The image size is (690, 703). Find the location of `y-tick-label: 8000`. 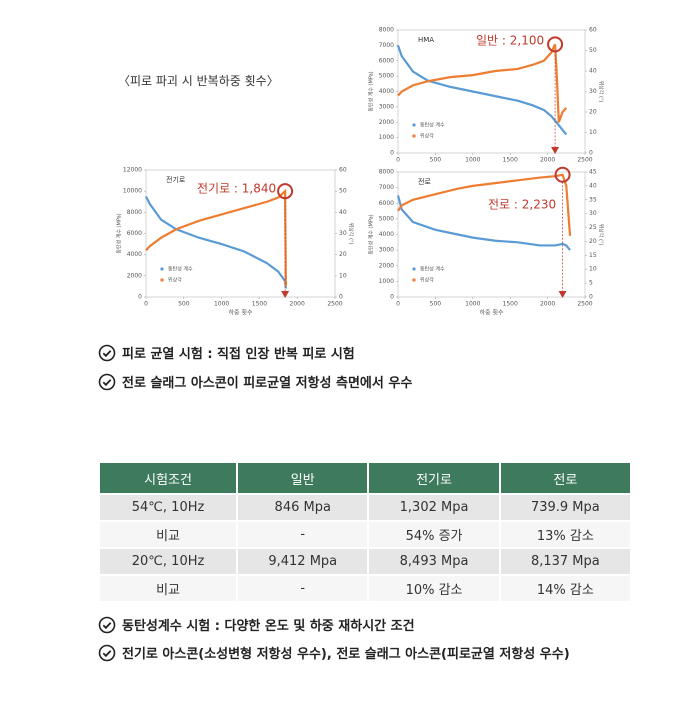

y-tick-label: 8000 is located at coordinates (386, 30).